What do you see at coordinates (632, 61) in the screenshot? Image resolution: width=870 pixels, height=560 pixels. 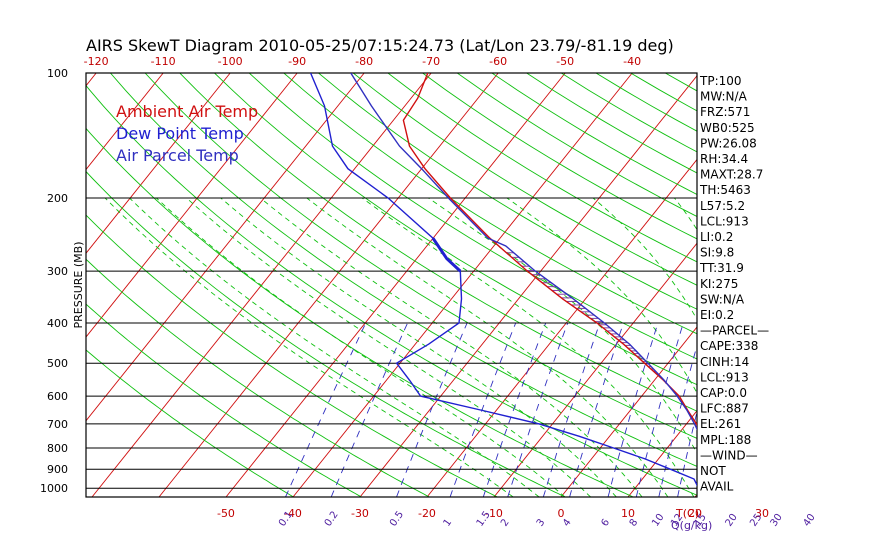 I see `top-axis-tick-label: -40` at bounding box center [632, 61].